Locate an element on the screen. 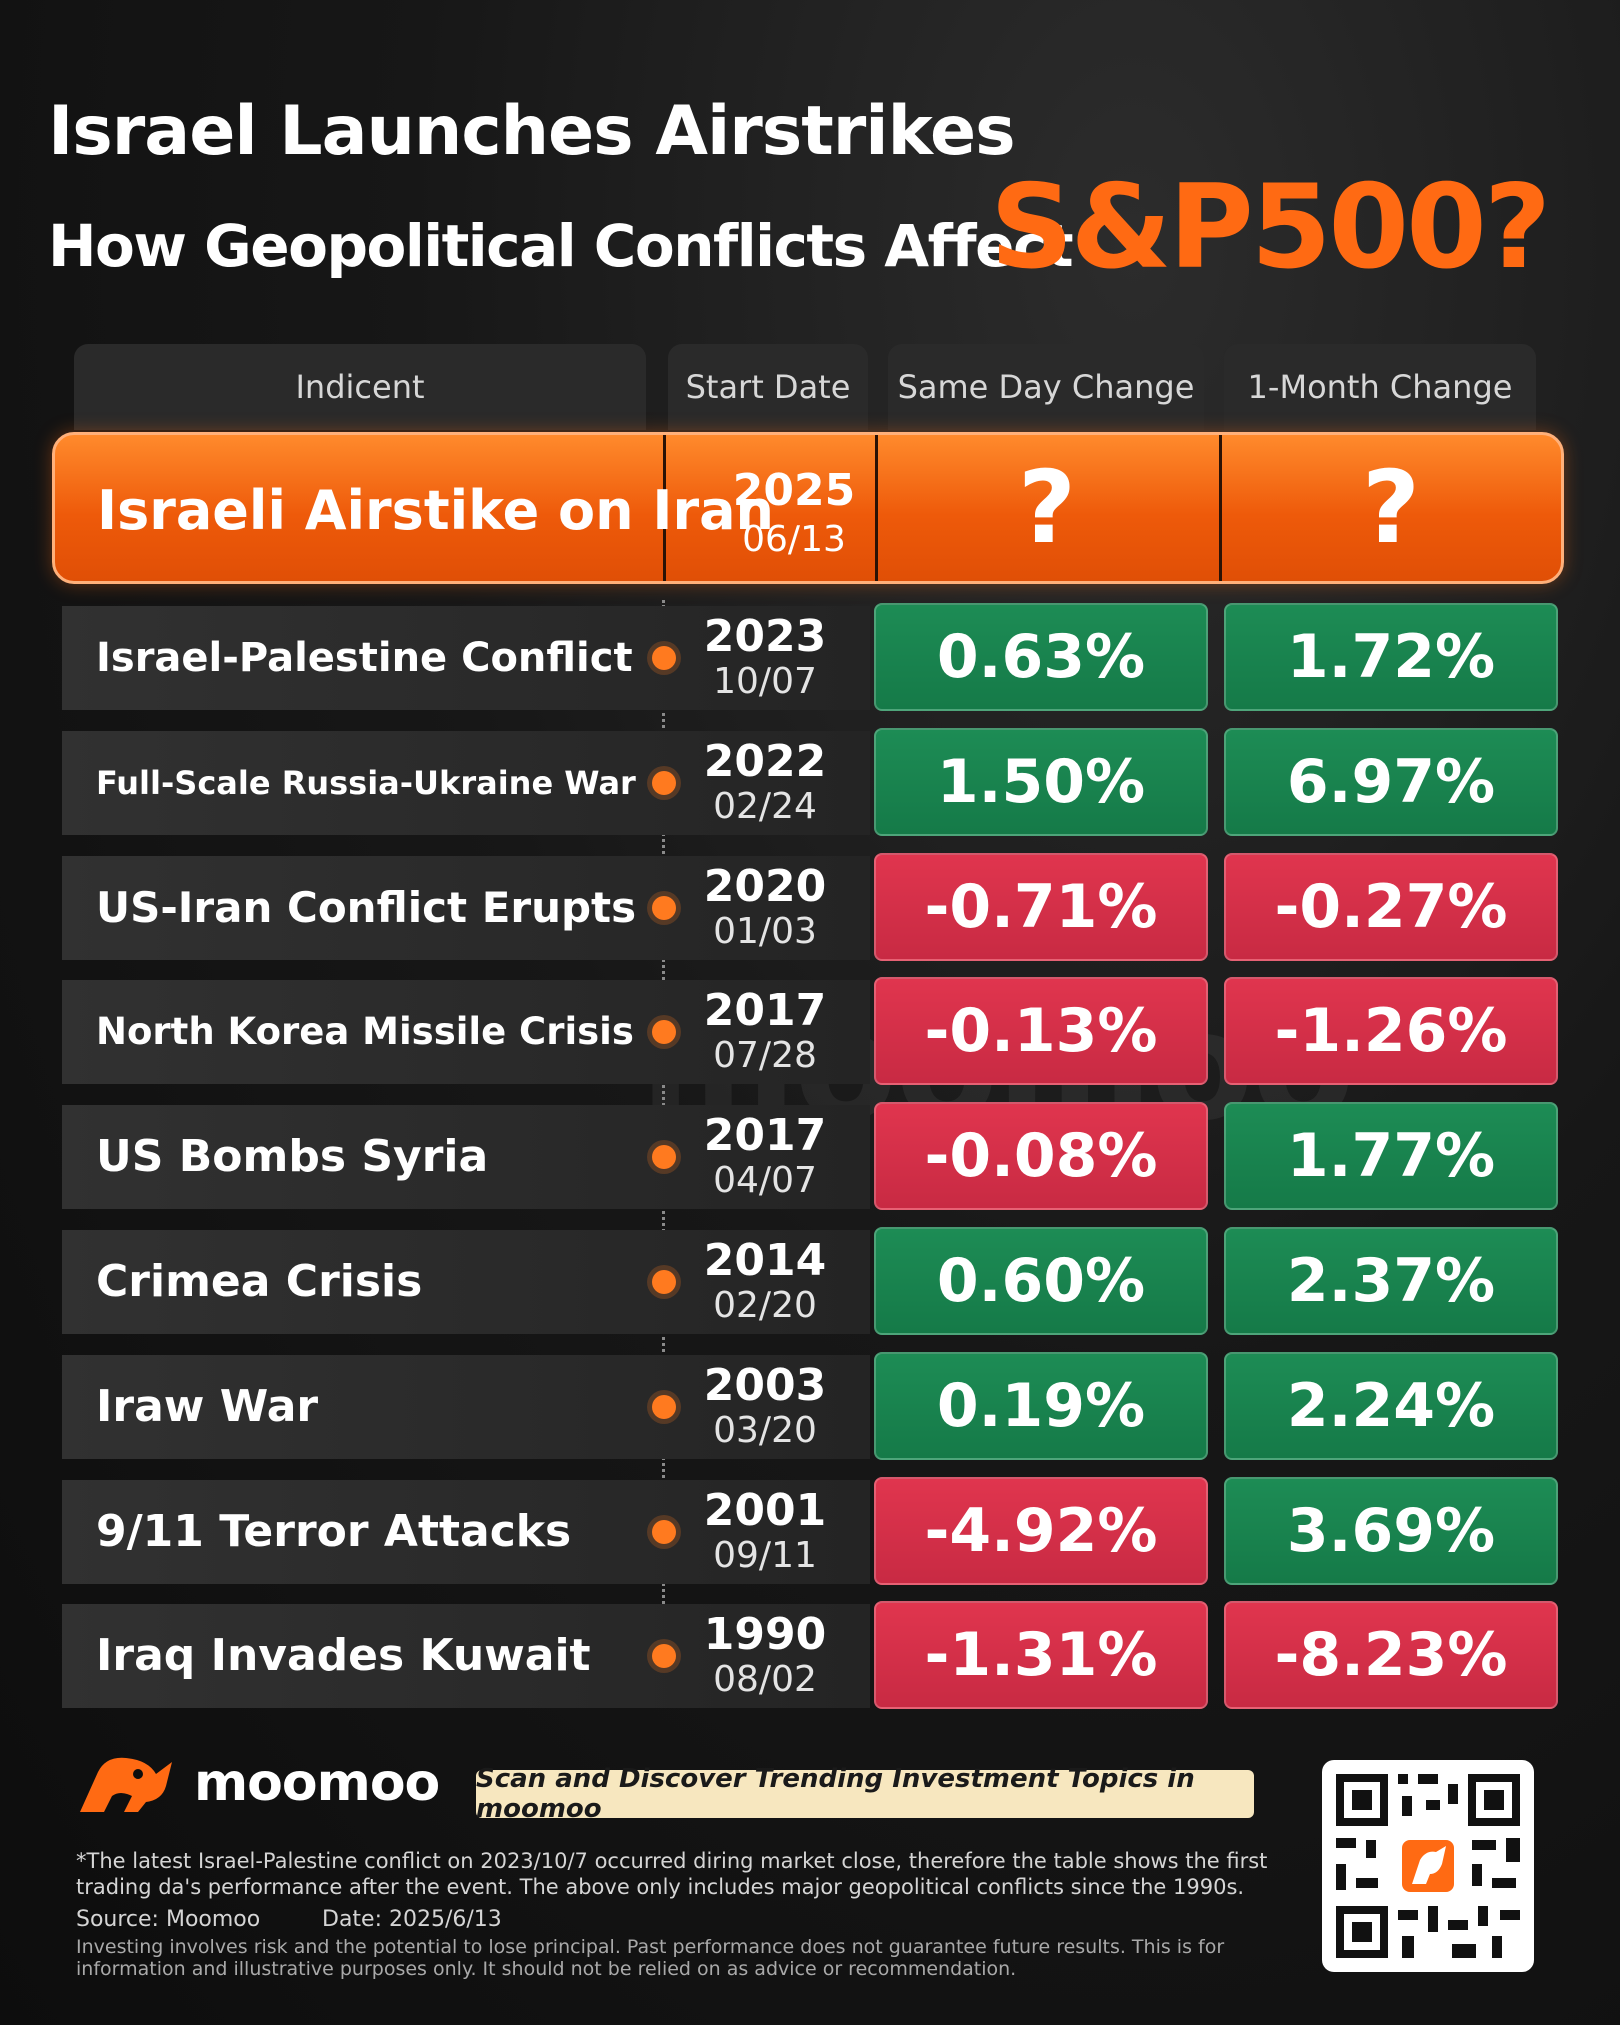 This screenshot has height=2025, width=1620. highlight-one-month: ? is located at coordinates (1390, 507).